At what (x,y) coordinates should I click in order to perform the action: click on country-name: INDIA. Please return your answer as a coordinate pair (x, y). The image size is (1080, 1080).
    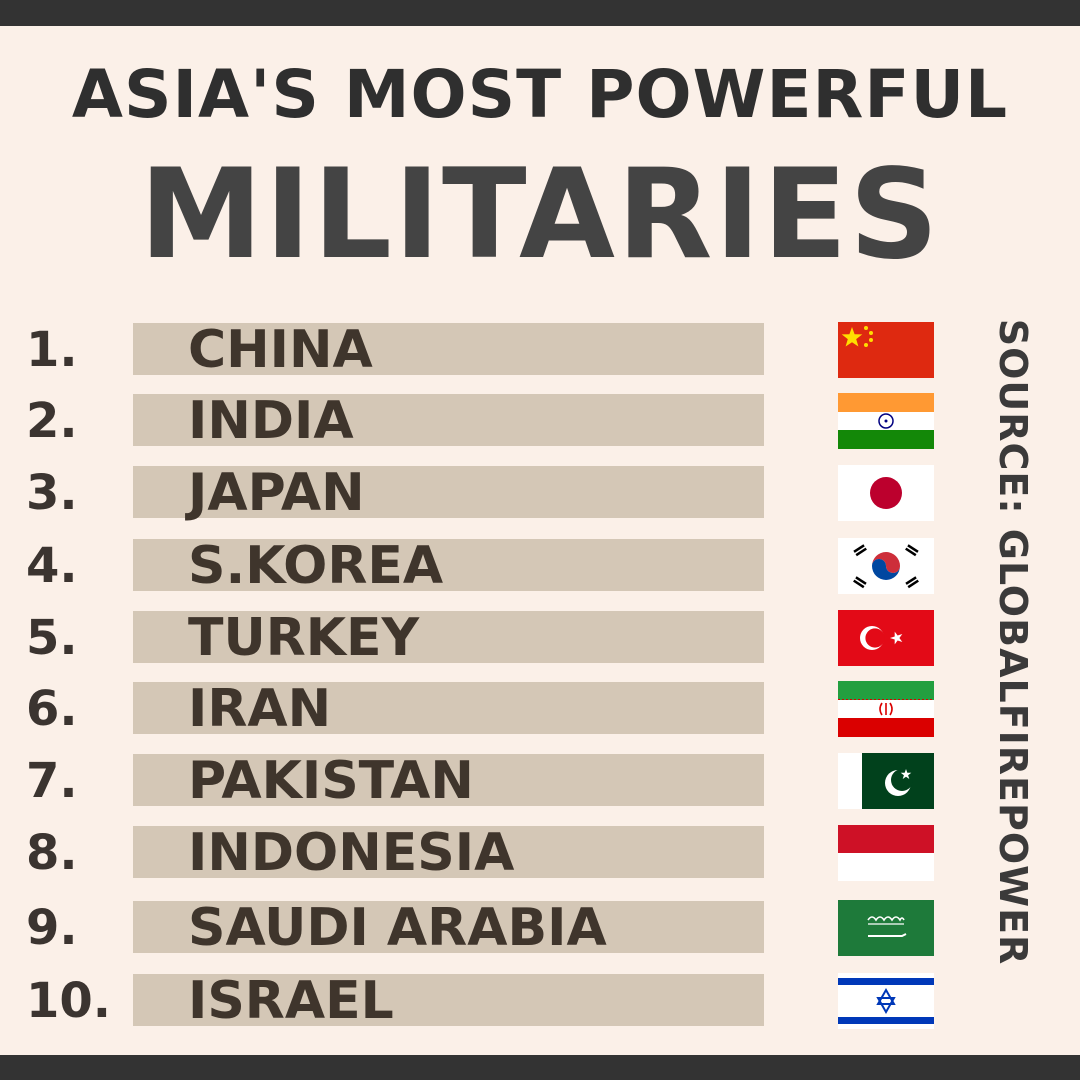
    Looking at the image, I should click on (271, 421).